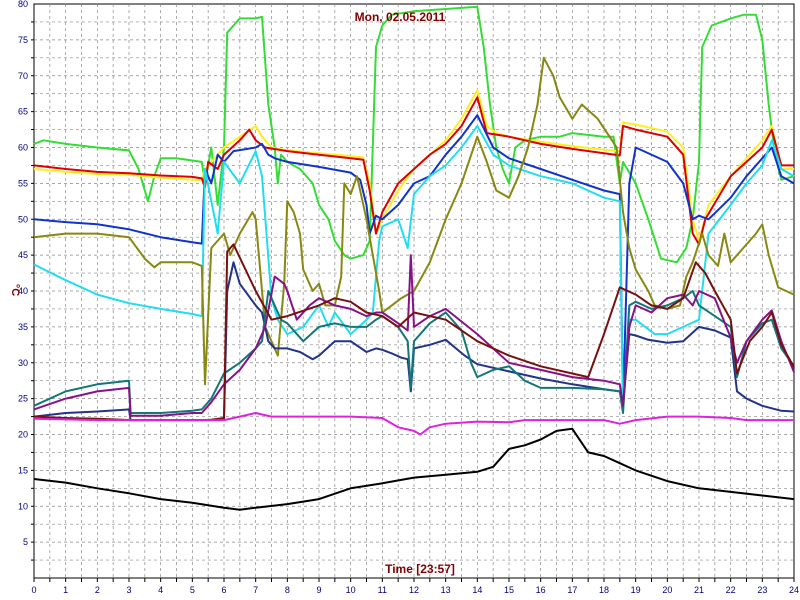 This screenshot has height=600, width=800. What do you see at coordinates (23, 399) in the screenshot?
I see `y-tick-label: 25` at bounding box center [23, 399].